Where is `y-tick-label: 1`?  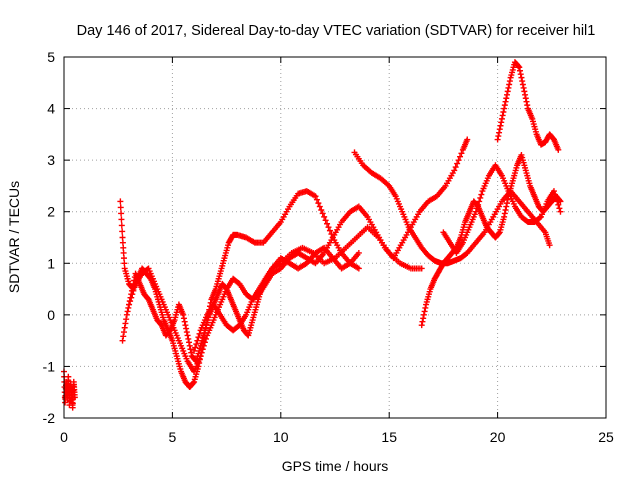
y-tick-label: 1 is located at coordinates (51, 263).